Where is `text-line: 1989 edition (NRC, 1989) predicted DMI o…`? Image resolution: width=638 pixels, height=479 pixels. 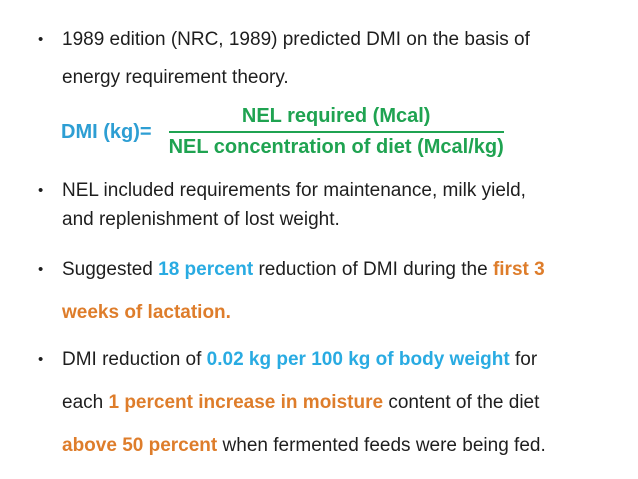 text-line: 1989 edition (NRC, 1989) predicted DMI o… is located at coordinates (336, 40).